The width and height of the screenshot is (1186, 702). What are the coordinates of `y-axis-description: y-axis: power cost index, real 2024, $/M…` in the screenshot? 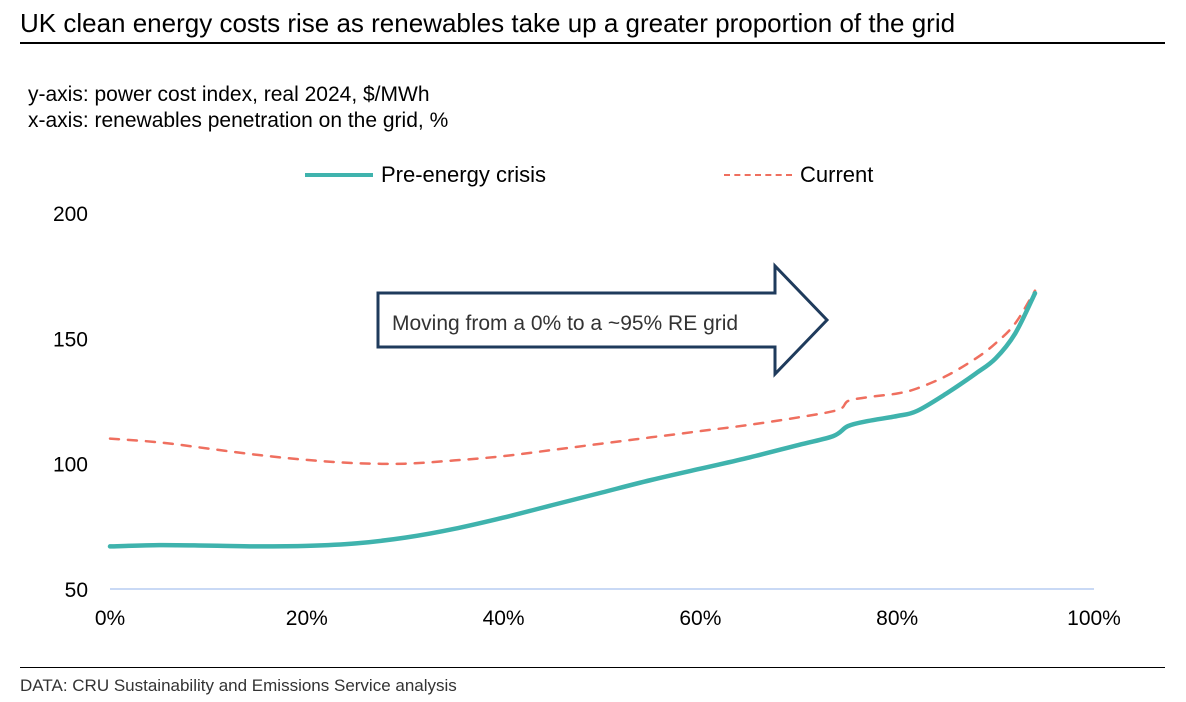 It's located at (229, 94).